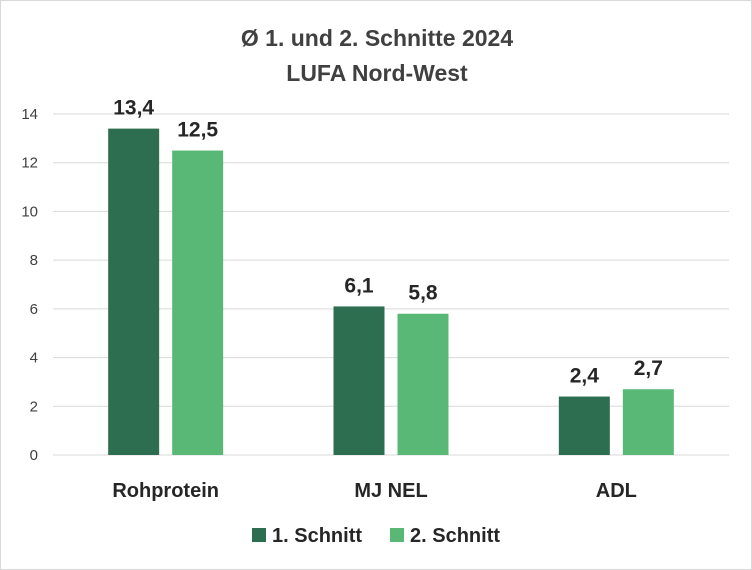 Image resolution: width=752 pixels, height=570 pixels. I want to click on y-tick-label: 14, so click(29, 114).